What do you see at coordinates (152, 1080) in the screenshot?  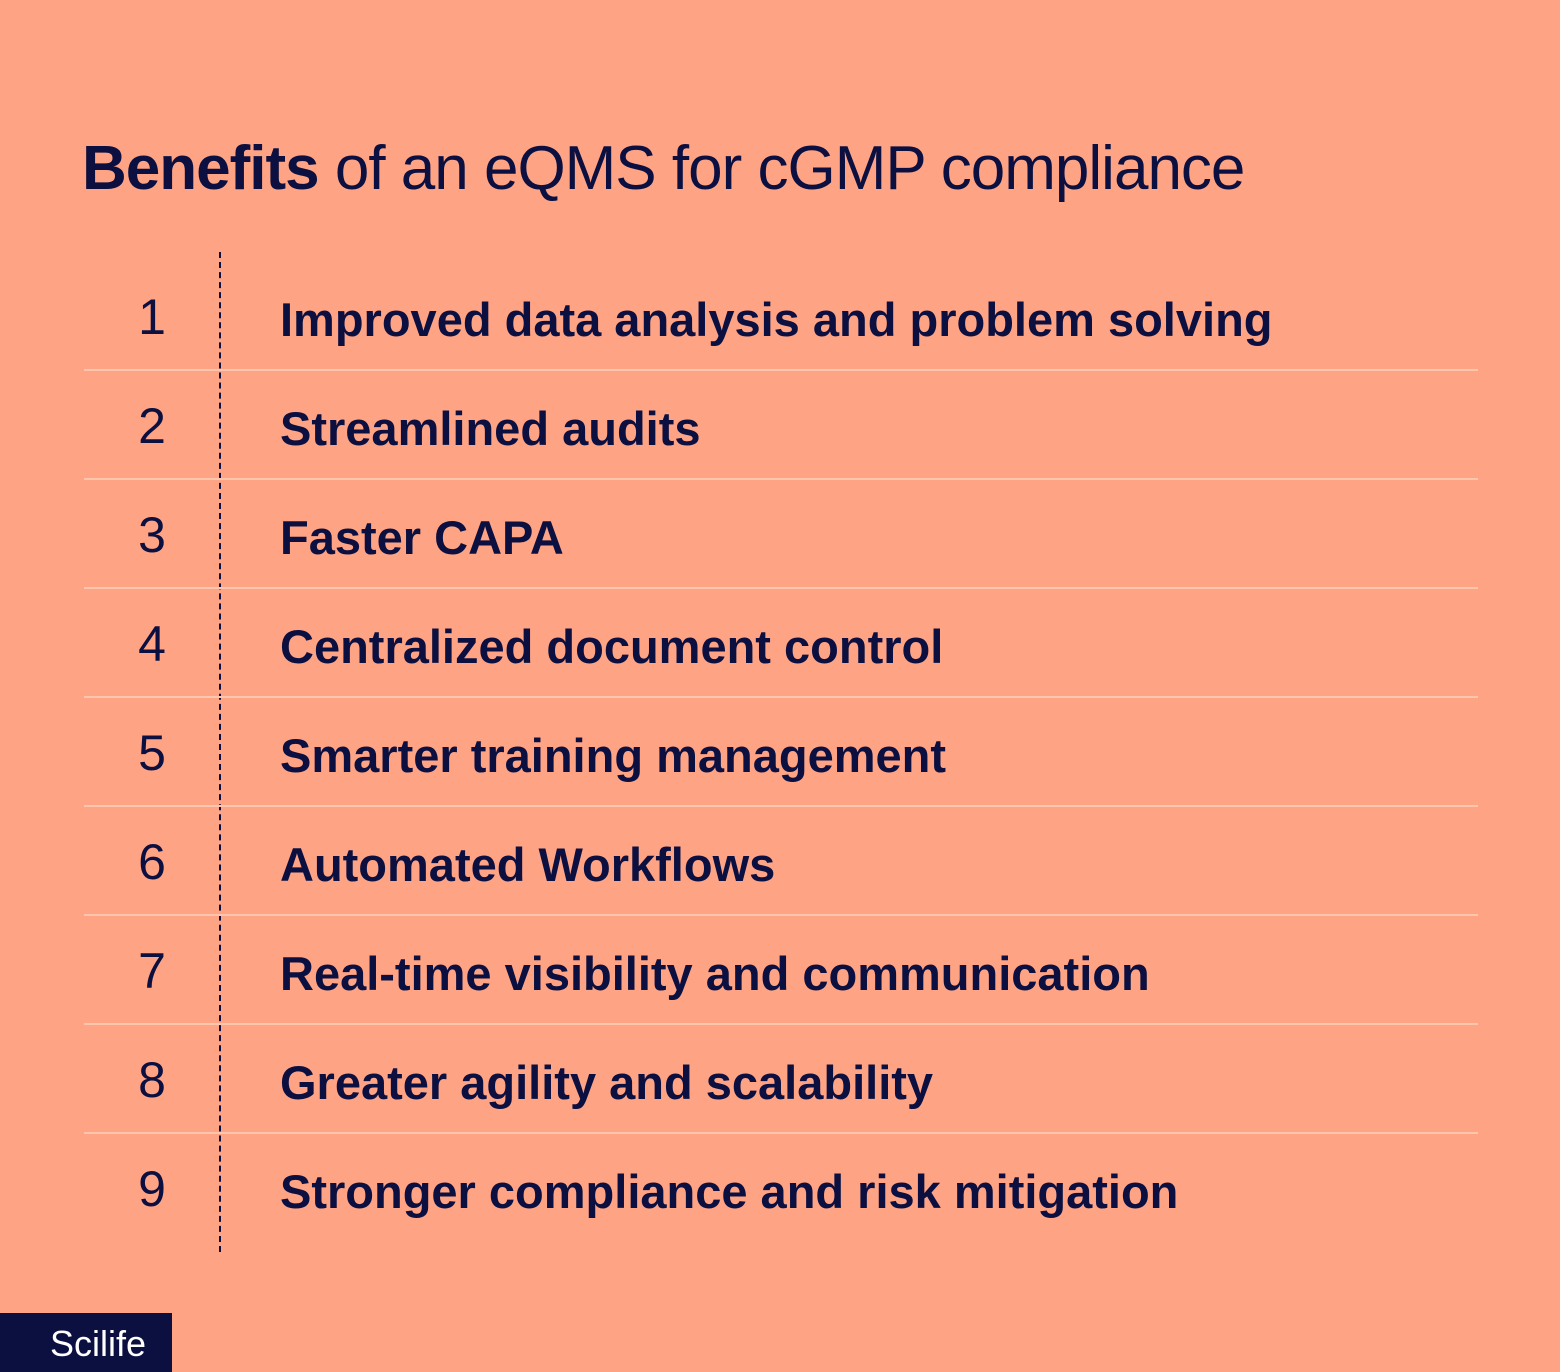 I see `item-number: 8` at bounding box center [152, 1080].